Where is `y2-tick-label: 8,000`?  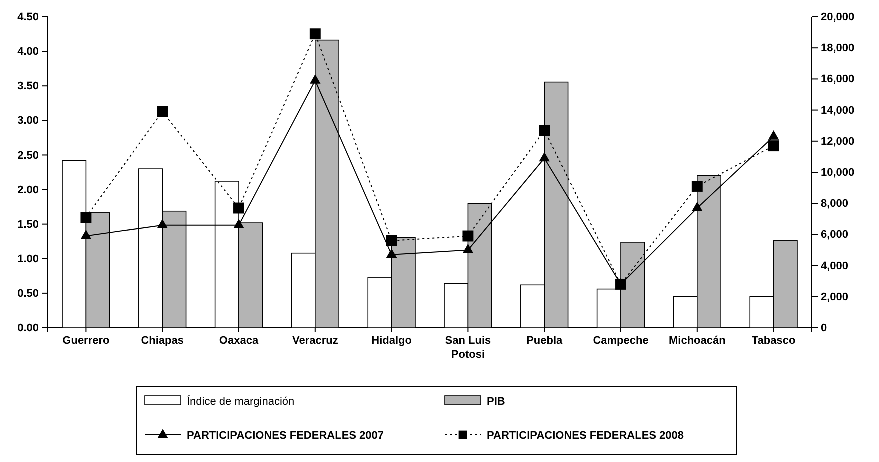 y2-tick-label: 8,000 is located at coordinates (835, 204).